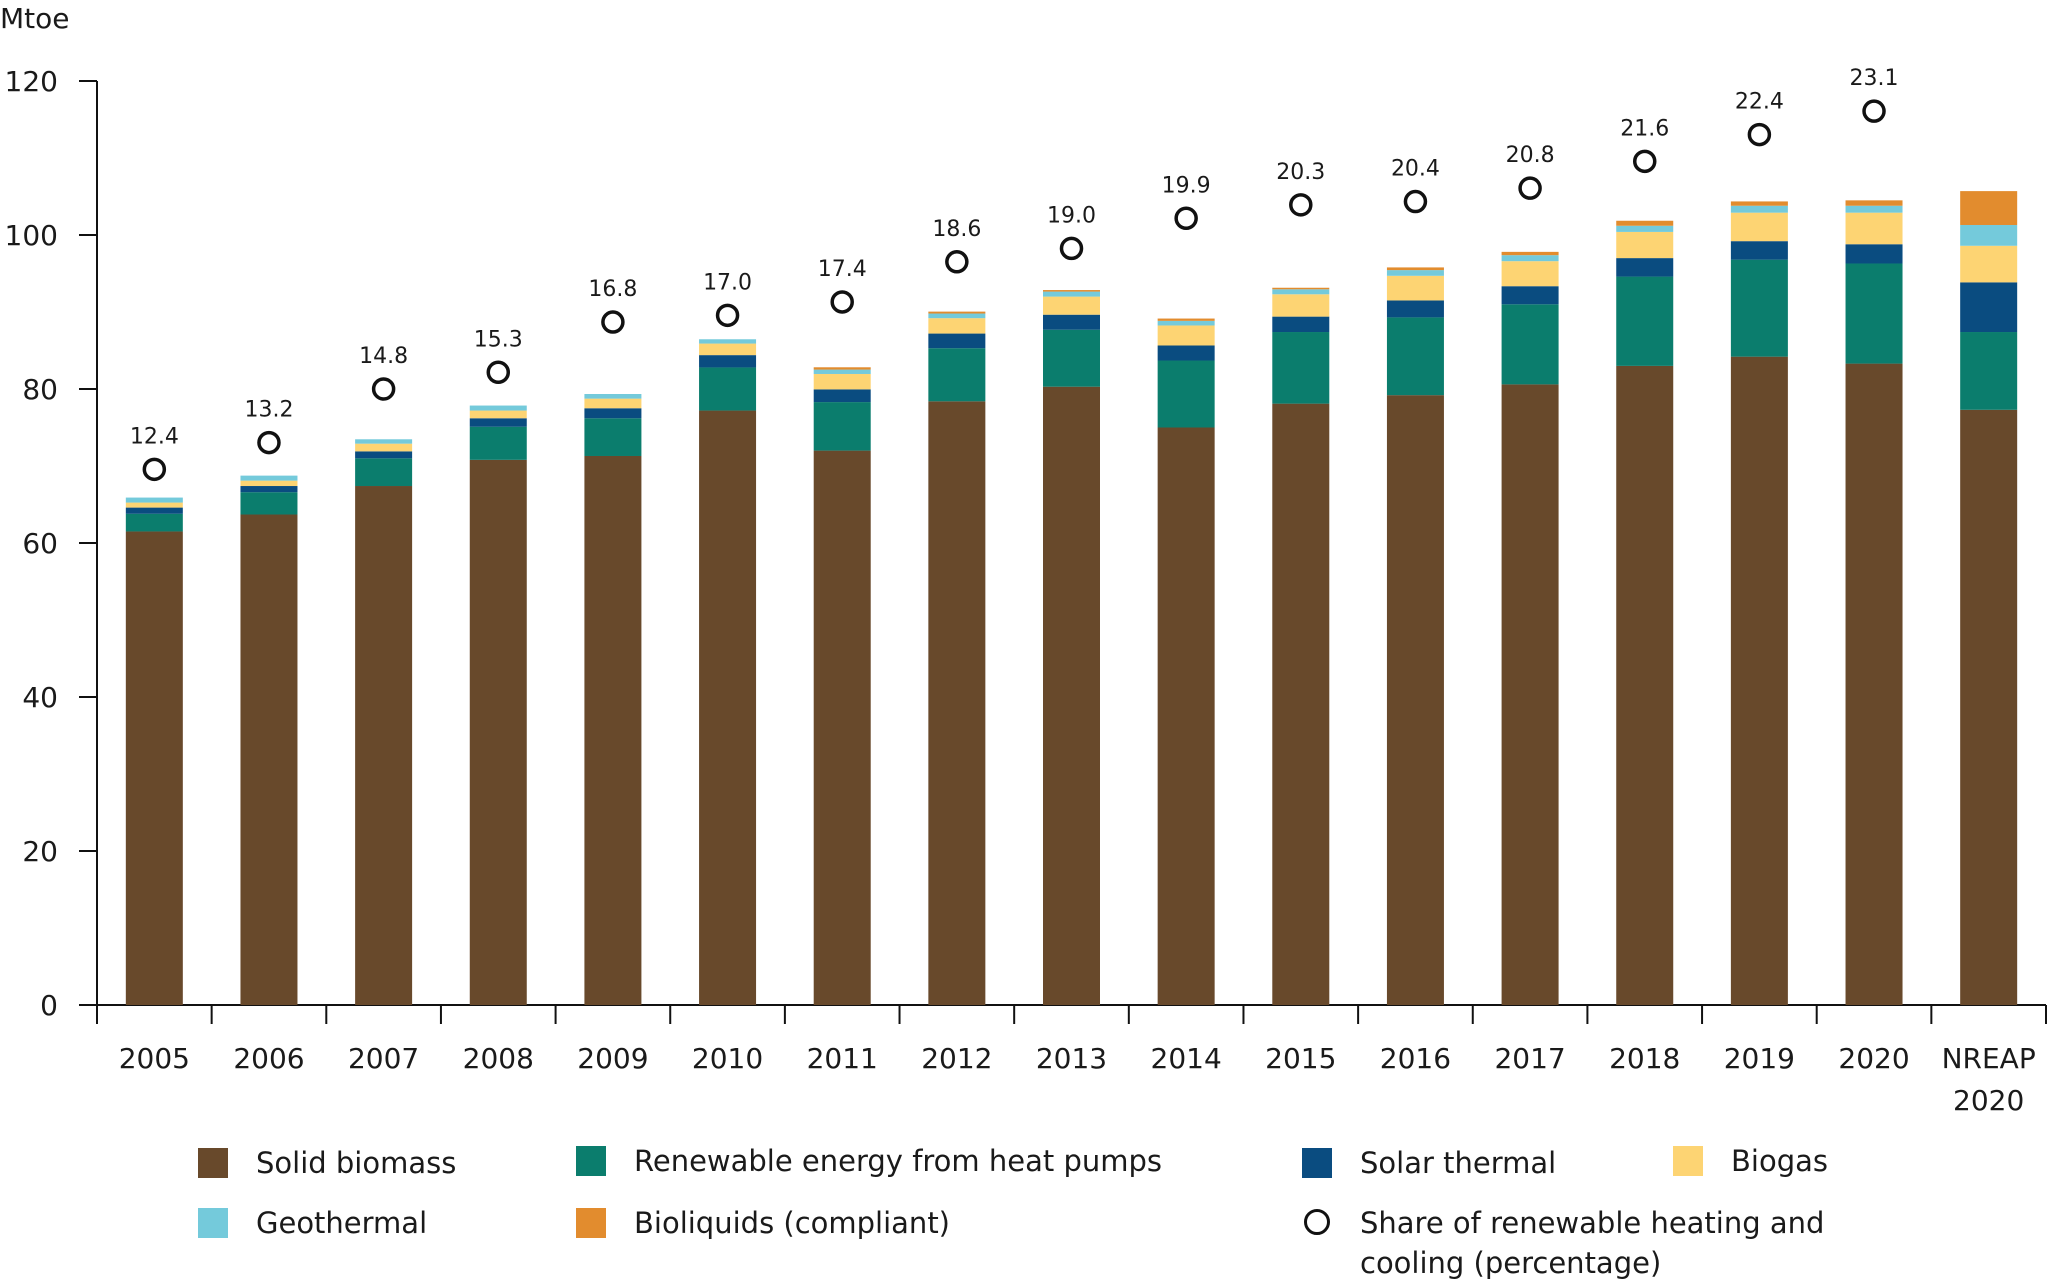  I want to click on x-tick-label: 2015, so click(1300, 1058).